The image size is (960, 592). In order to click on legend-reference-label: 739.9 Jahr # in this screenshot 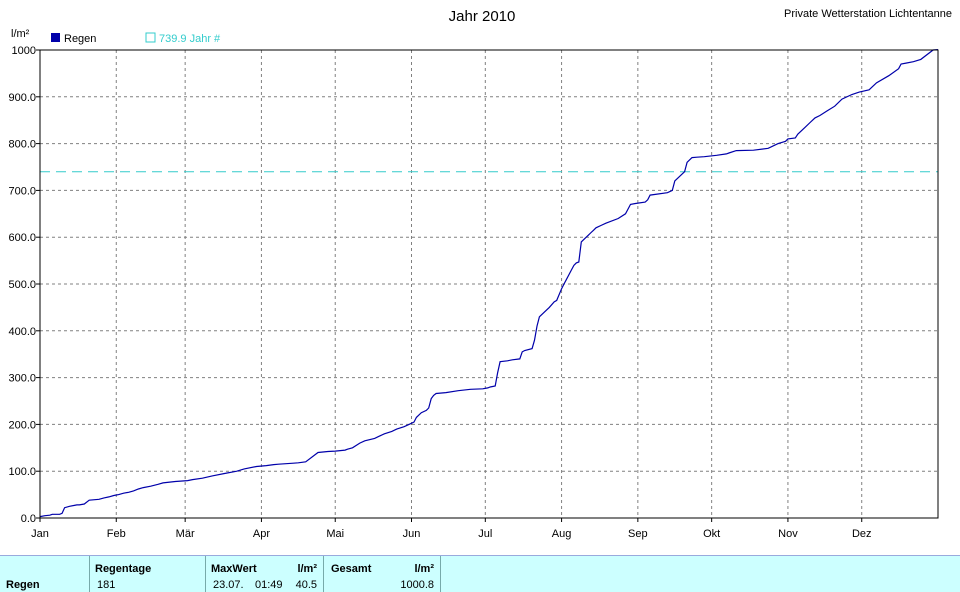, I will do `click(190, 39)`.